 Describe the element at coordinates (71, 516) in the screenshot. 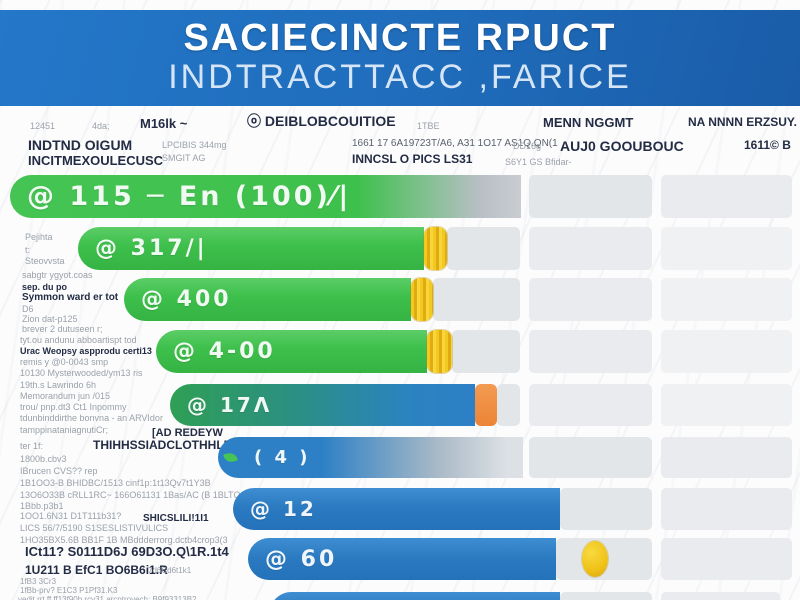

I see `row-label-text: 1OO1.6N31 D1T111b31?` at that location.